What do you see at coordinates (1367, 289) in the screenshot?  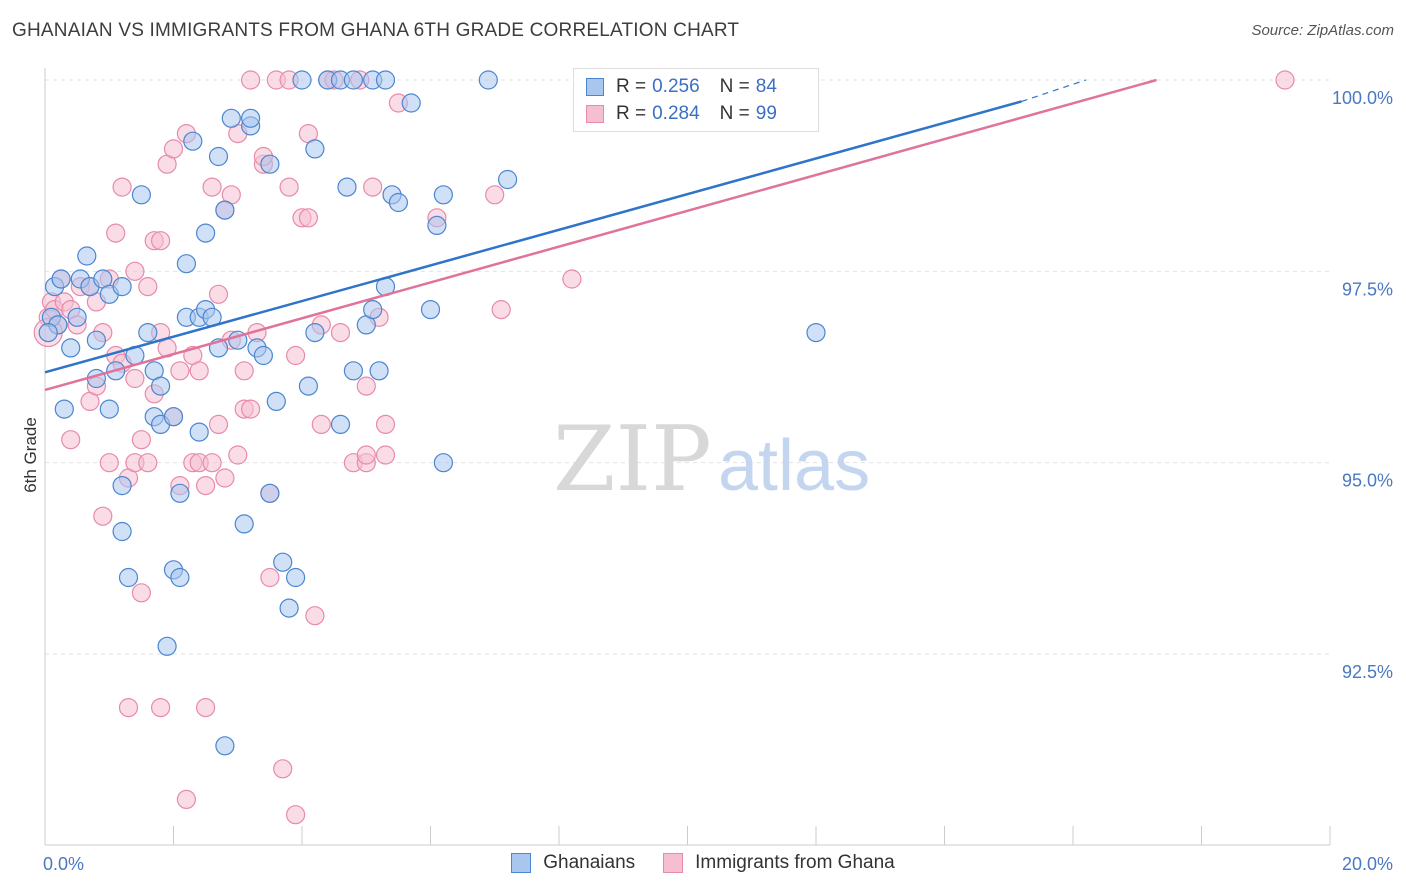 I see `y-tick-label: 97.5%` at bounding box center [1367, 289].